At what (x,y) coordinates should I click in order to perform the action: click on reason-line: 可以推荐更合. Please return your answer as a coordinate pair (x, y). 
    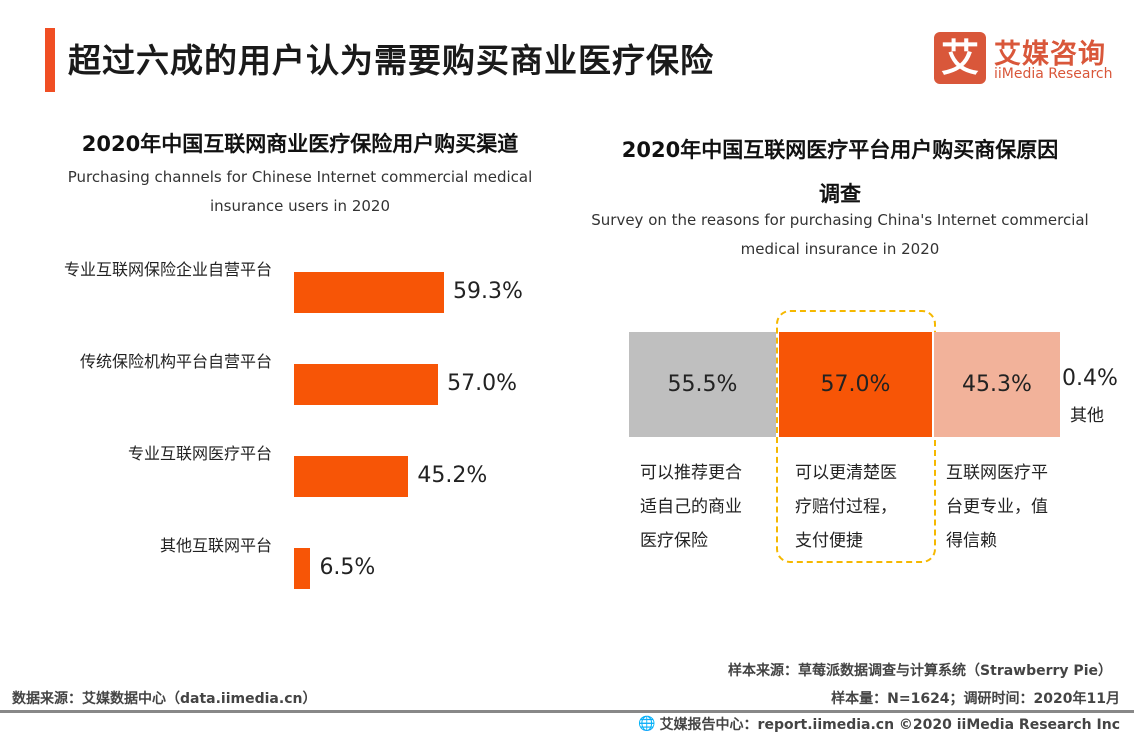
    Looking at the image, I should click on (691, 473).